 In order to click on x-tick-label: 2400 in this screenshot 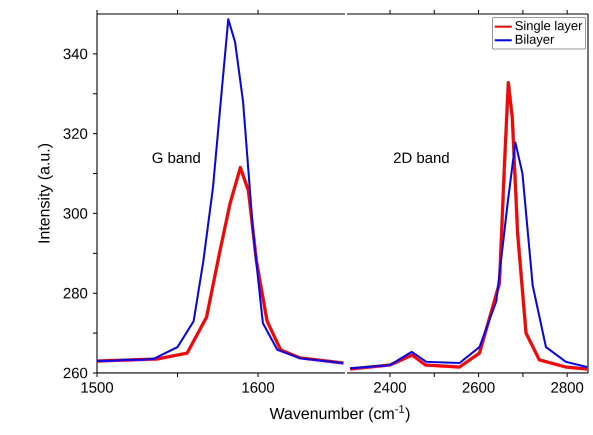, I will do `click(390, 387)`.